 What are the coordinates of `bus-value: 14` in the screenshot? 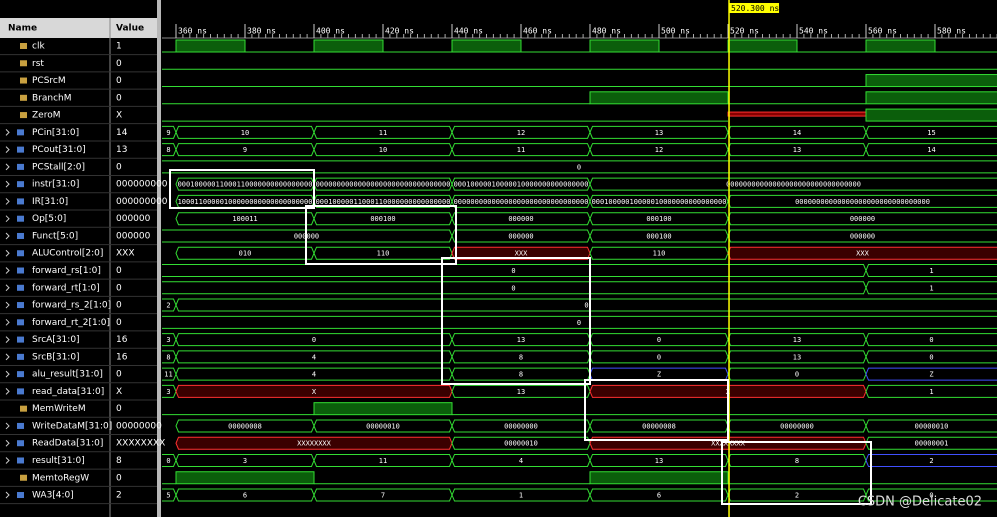 It's located at (797, 133).